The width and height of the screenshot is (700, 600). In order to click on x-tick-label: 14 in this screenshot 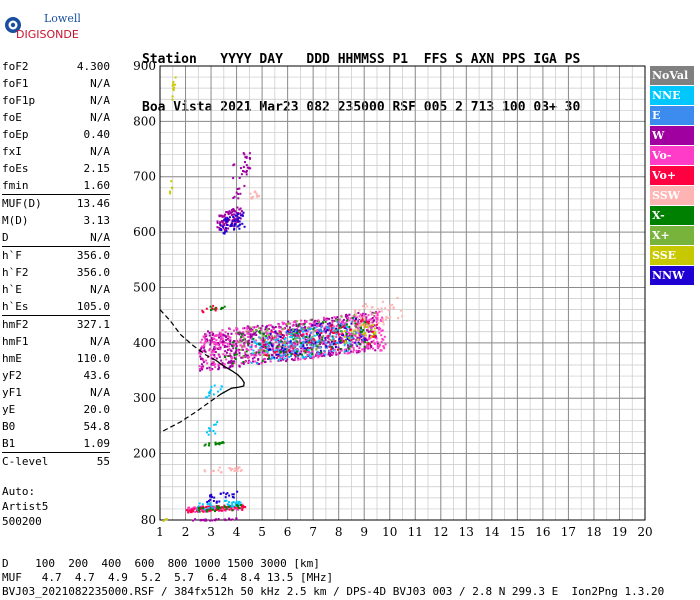, I will do `click(492, 532)`.